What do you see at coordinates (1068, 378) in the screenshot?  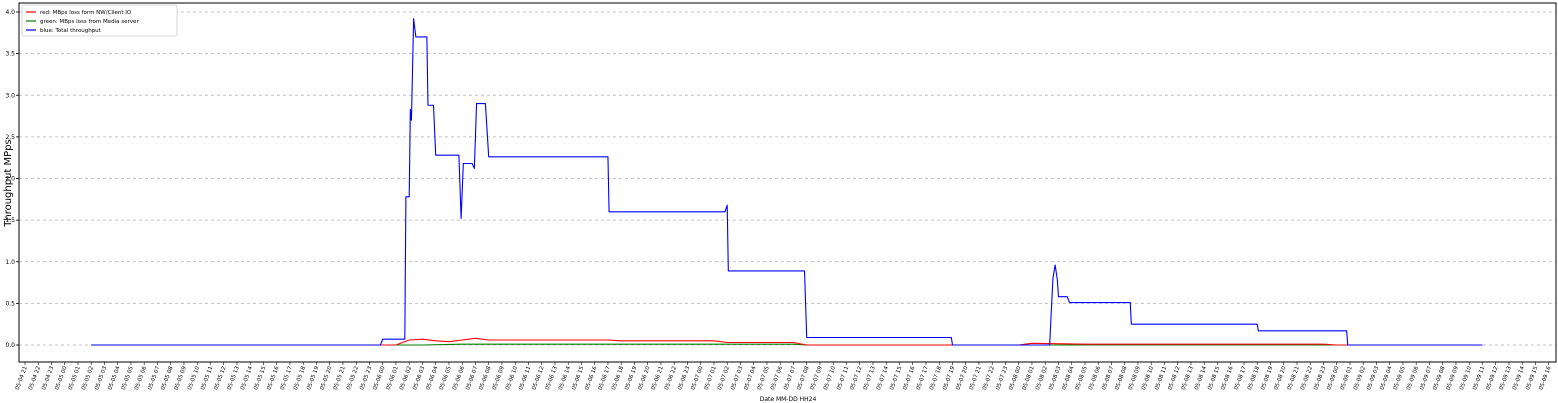 I see `x-tick-label: 05-08 04` at bounding box center [1068, 378].